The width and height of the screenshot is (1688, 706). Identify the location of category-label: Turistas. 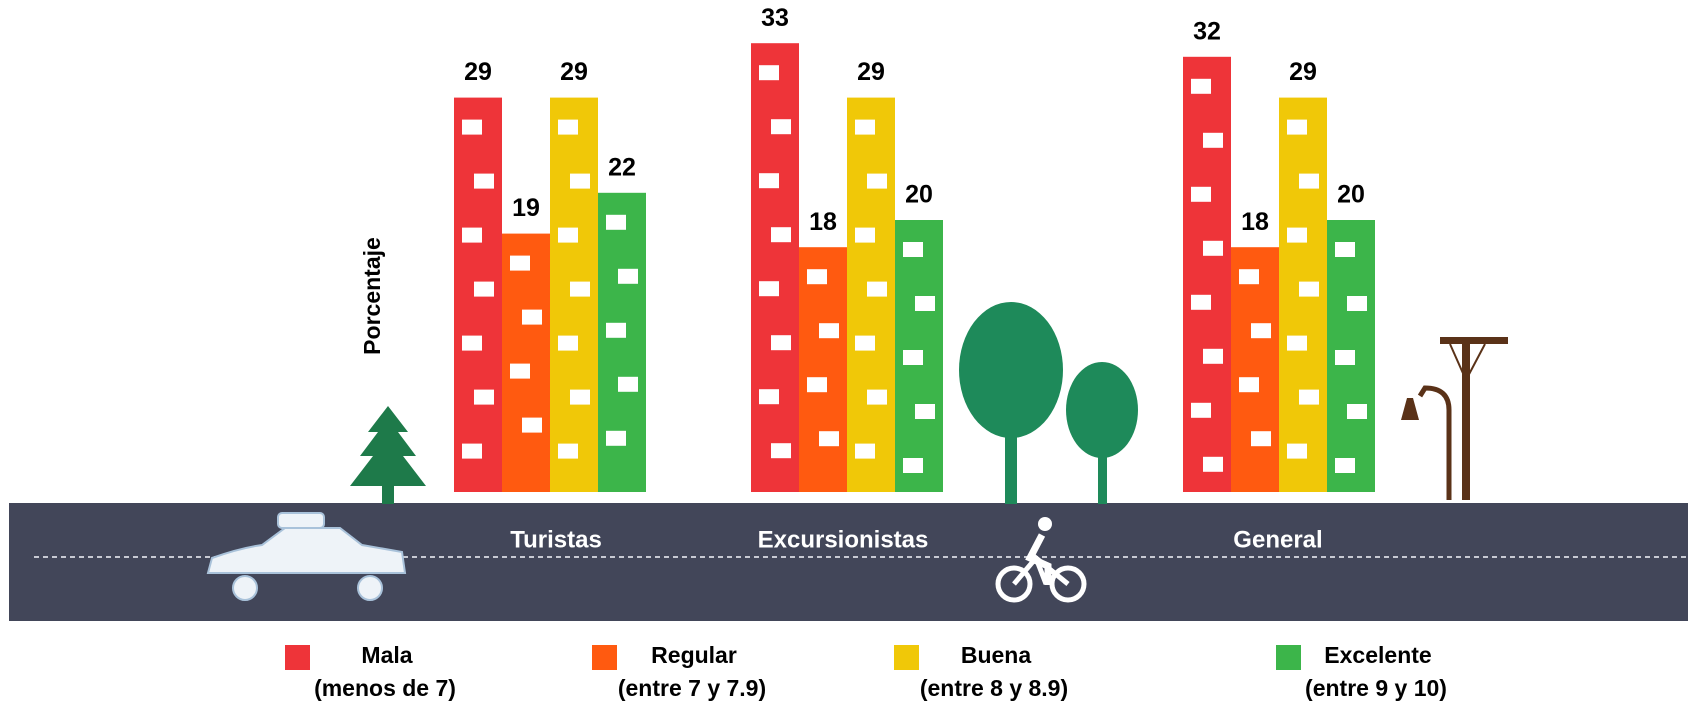
(556, 539).